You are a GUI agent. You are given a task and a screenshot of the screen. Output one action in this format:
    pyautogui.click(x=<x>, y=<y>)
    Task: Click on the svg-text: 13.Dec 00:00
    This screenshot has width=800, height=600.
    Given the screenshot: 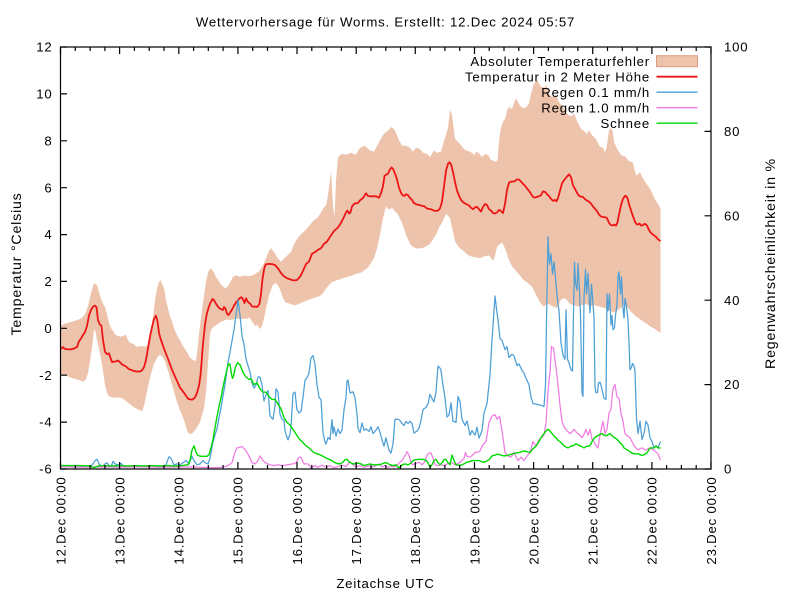 What is the action you would take?
    pyautogui.click(x=119, y=521)
    